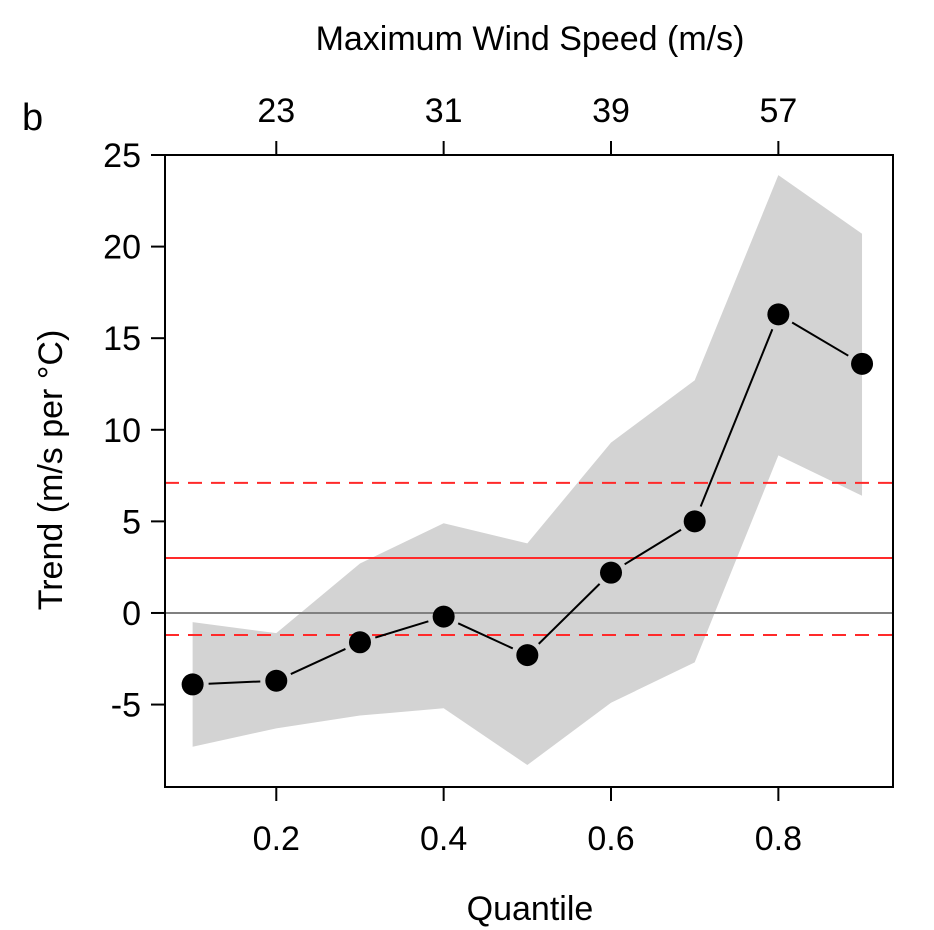 Image resolution: width=934 pixels, height=930 pixels. I want to click on y-axis-title: Trend (m/s per °C), so click(51, 470).